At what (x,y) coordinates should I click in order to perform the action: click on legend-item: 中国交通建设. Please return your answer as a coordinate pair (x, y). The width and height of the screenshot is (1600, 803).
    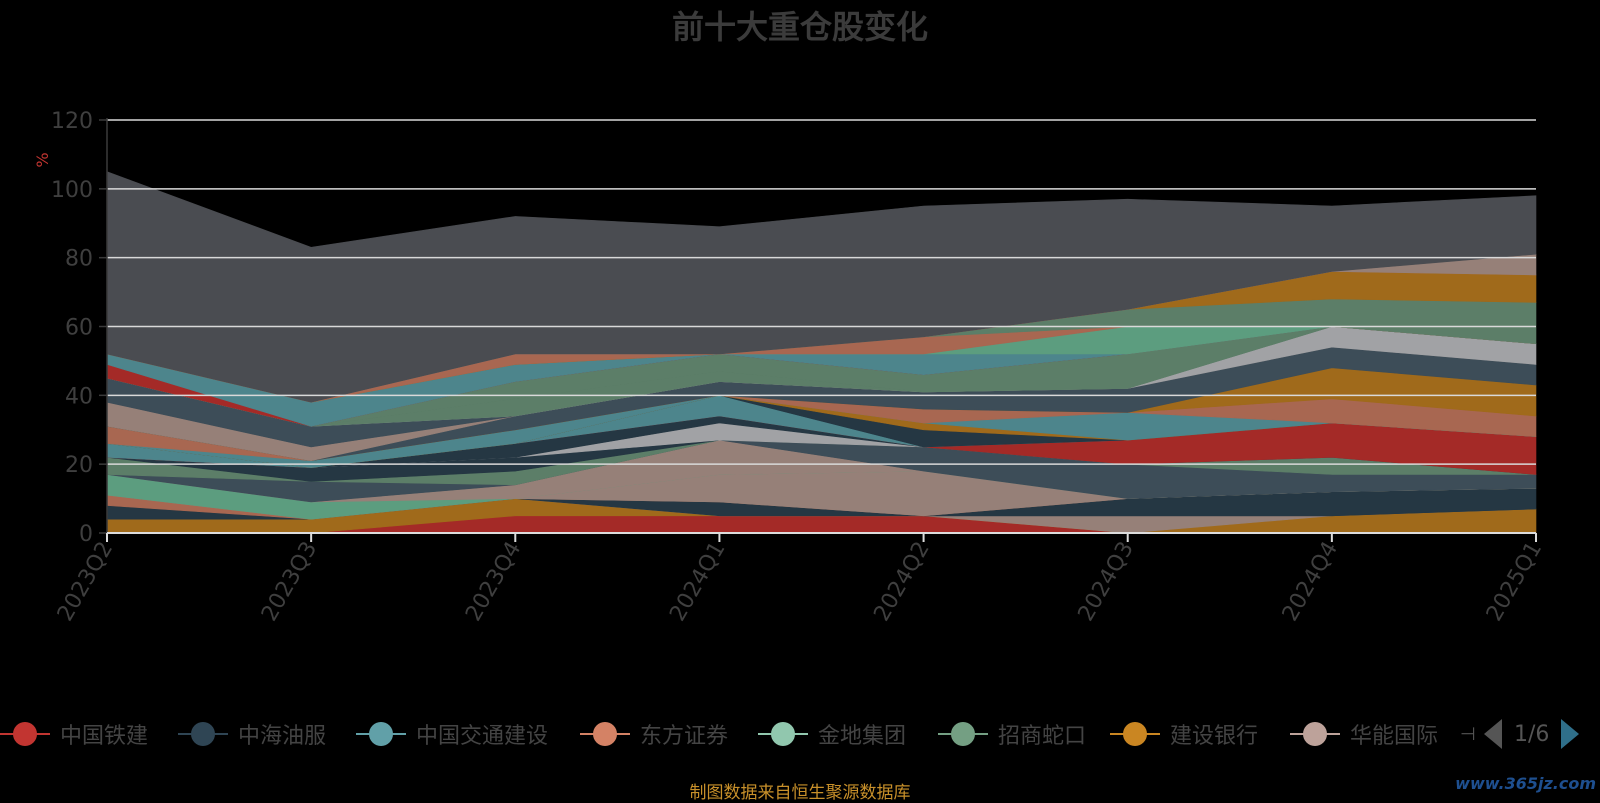
    Looking at the image, I should click on (452, 734).